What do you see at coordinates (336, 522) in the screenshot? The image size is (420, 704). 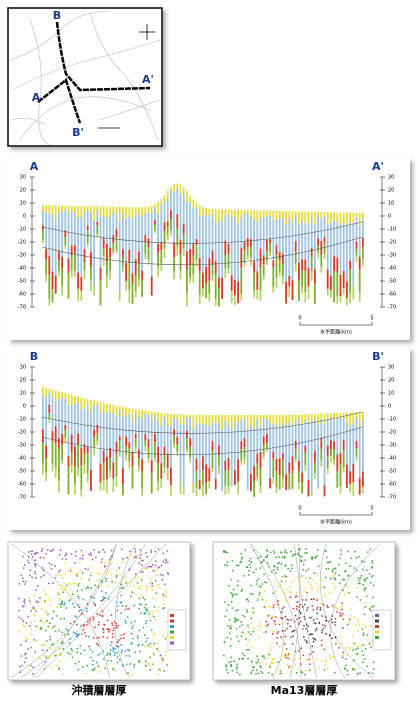 I see `scale-label: 水平距離(km)` at bounding box center [336, 522].